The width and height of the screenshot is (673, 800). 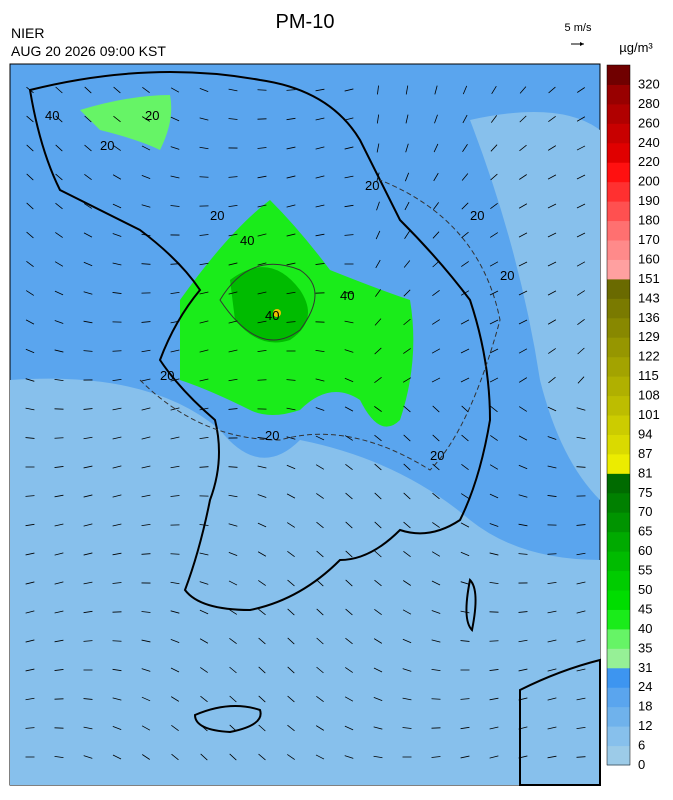 I want to click on colorbar-label: 31, so click(x=645, y=667).